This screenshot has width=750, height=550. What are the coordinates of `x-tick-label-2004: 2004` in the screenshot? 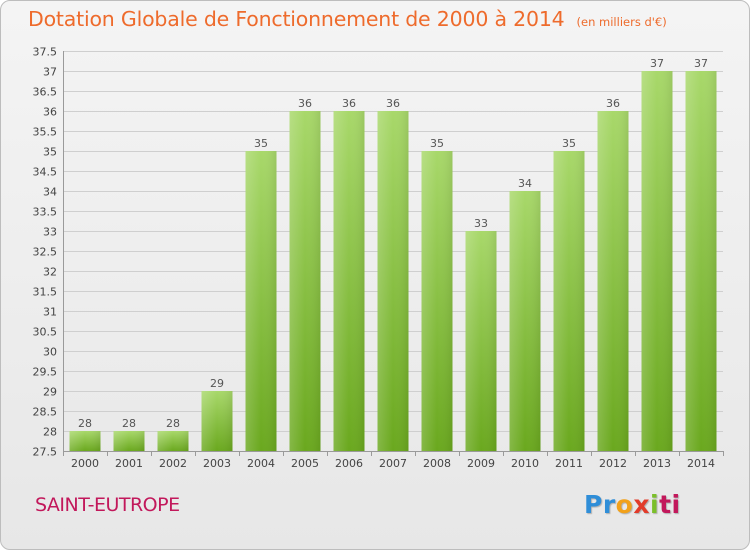 It's located at (261, 463).